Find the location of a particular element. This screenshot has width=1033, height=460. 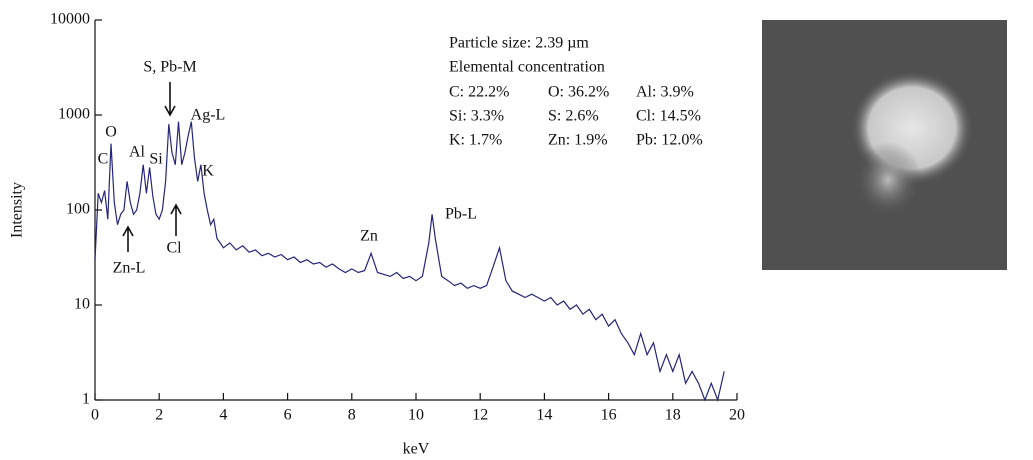

peak-label: Zn is located at coordinates (369, 236).